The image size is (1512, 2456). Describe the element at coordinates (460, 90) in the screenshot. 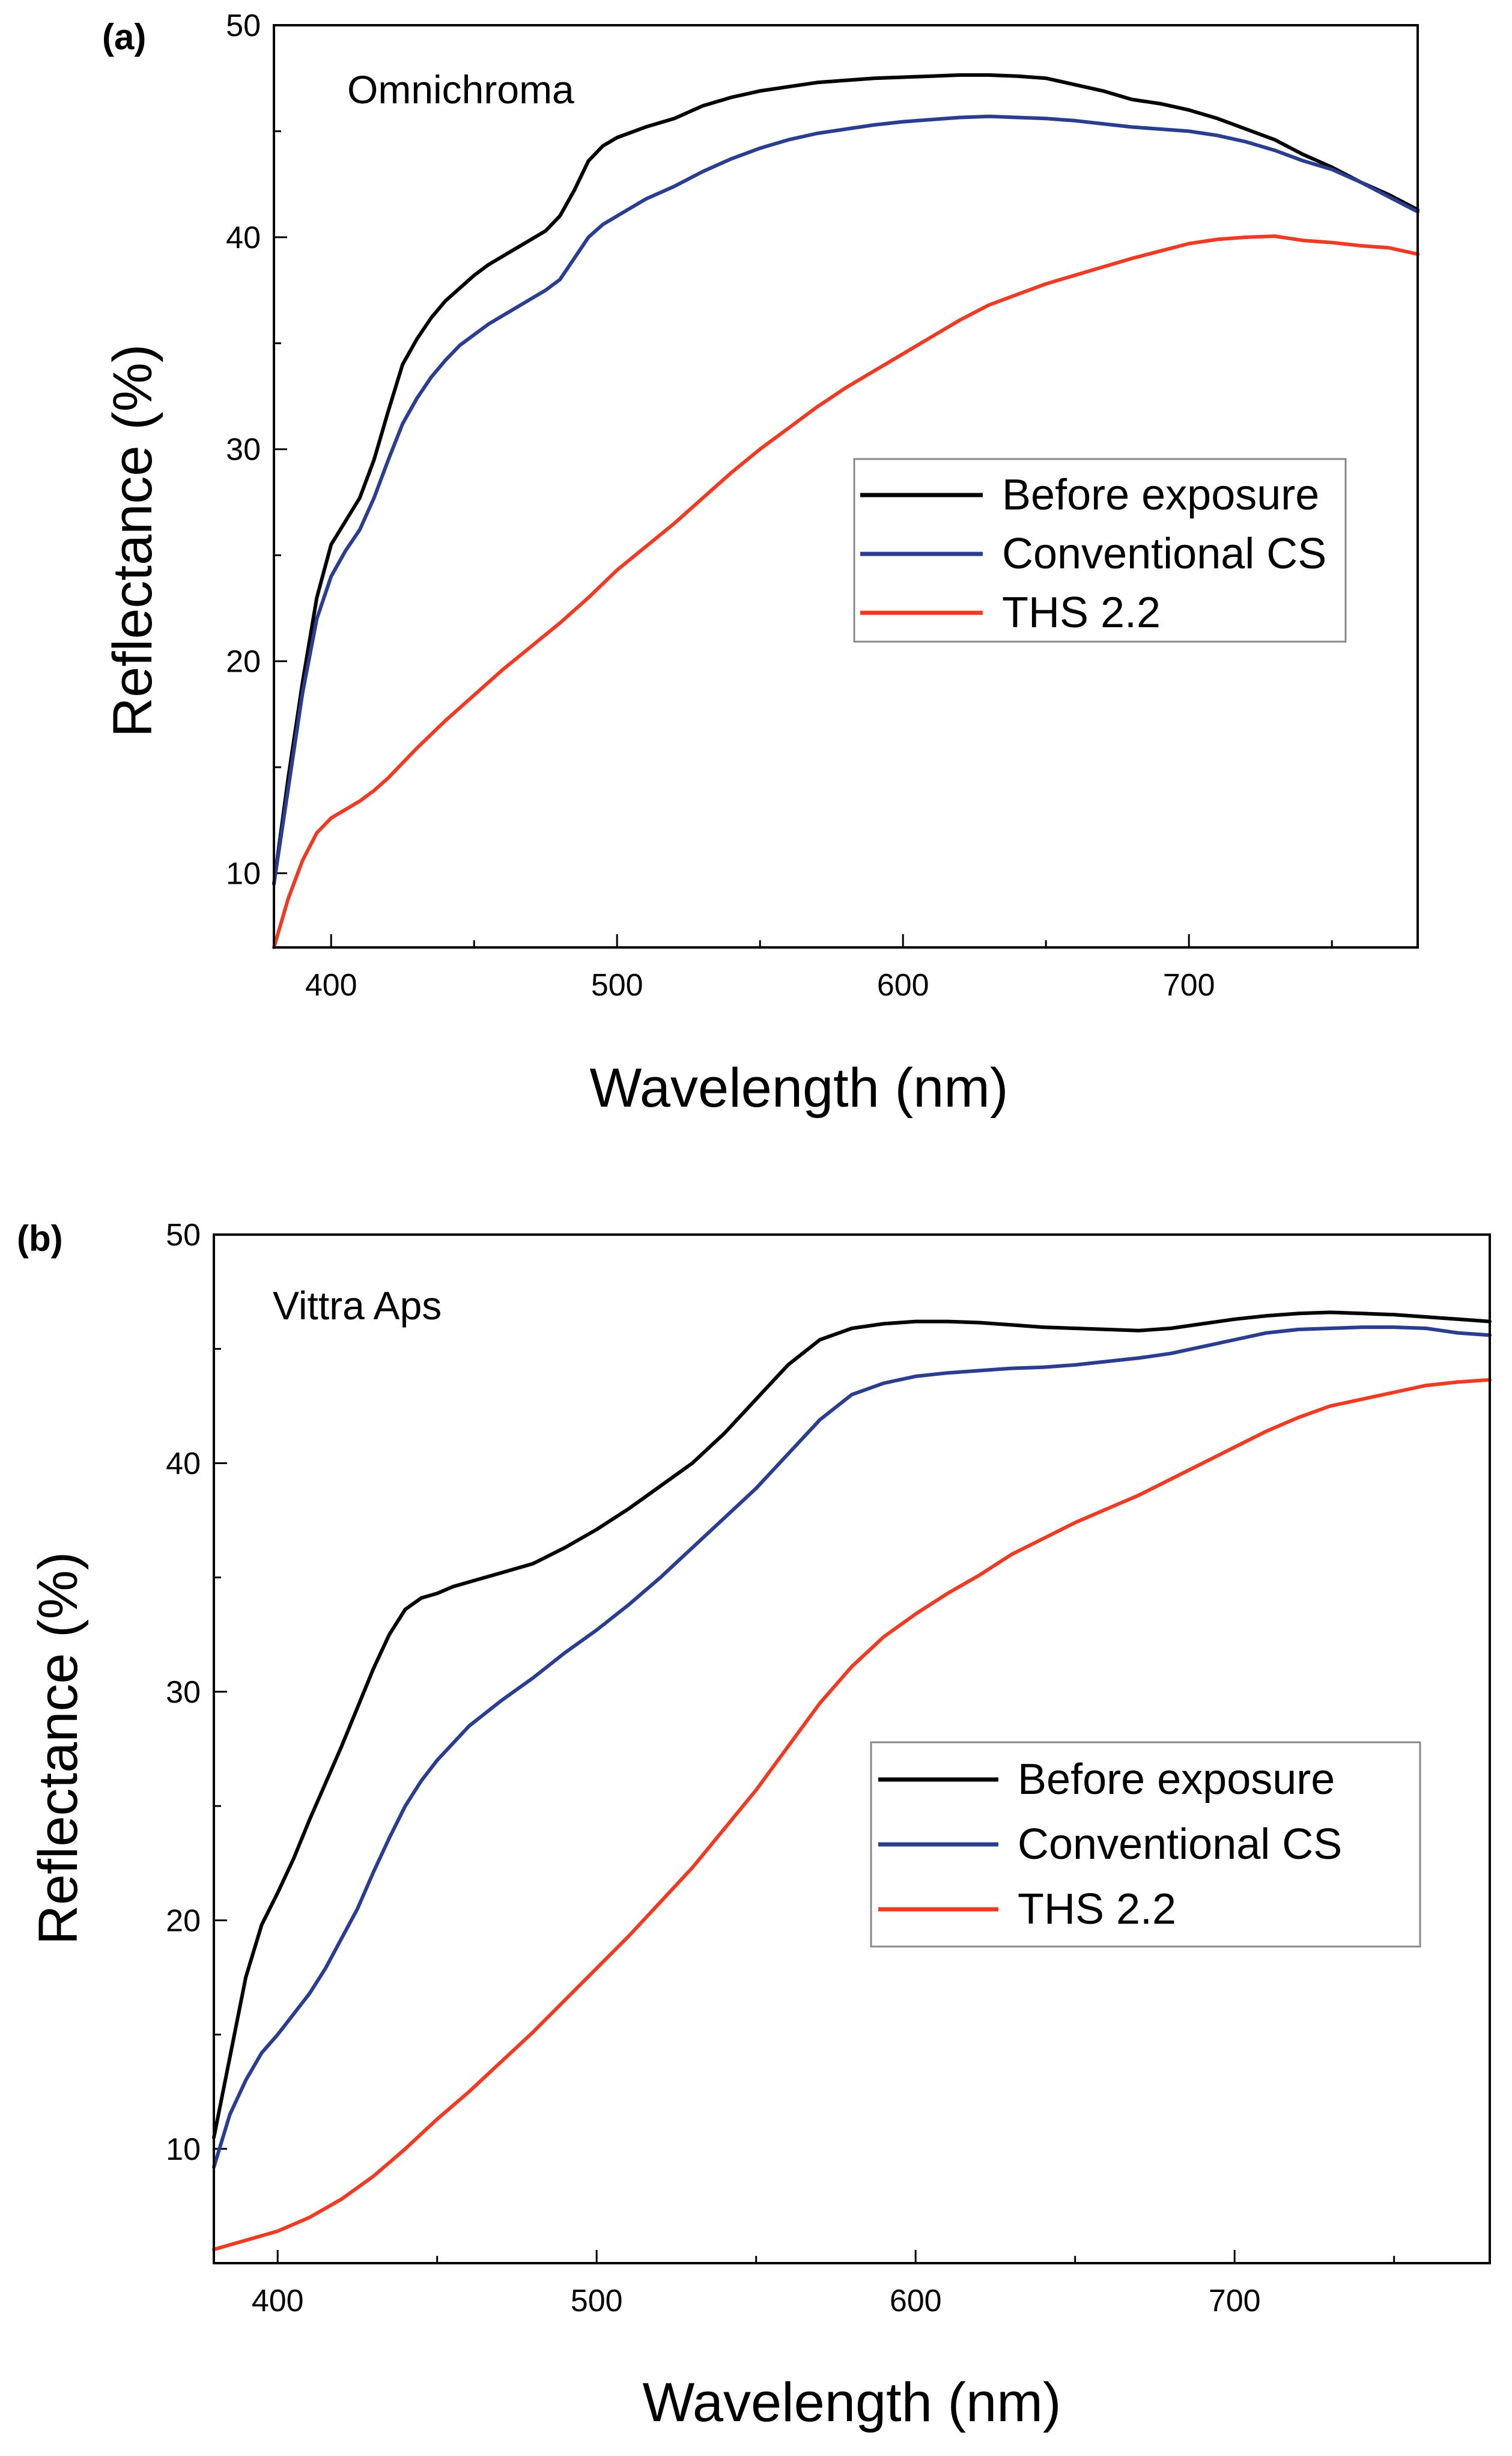

I see `panel-a-annotation: Omnichroma` at that location.